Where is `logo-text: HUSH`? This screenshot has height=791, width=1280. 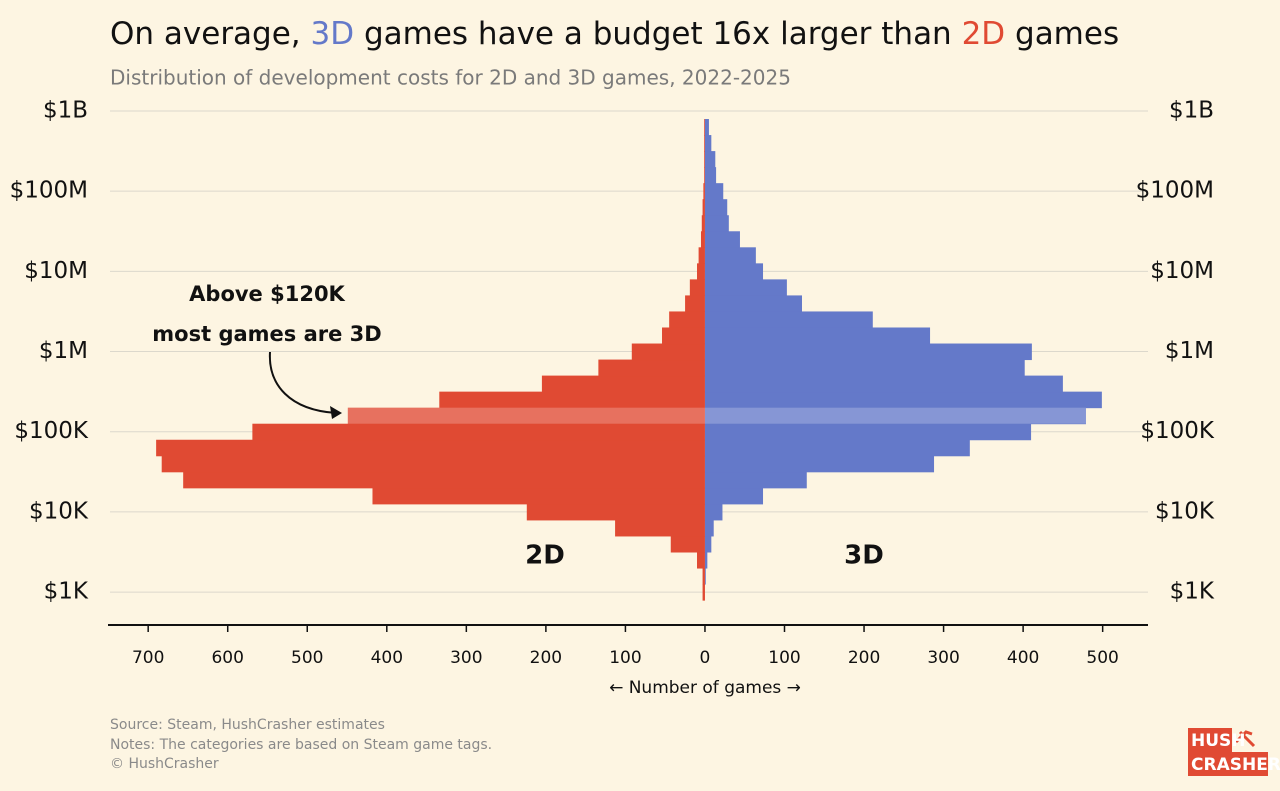
logo-text: HUSH is located at coordinates (1218, 741).